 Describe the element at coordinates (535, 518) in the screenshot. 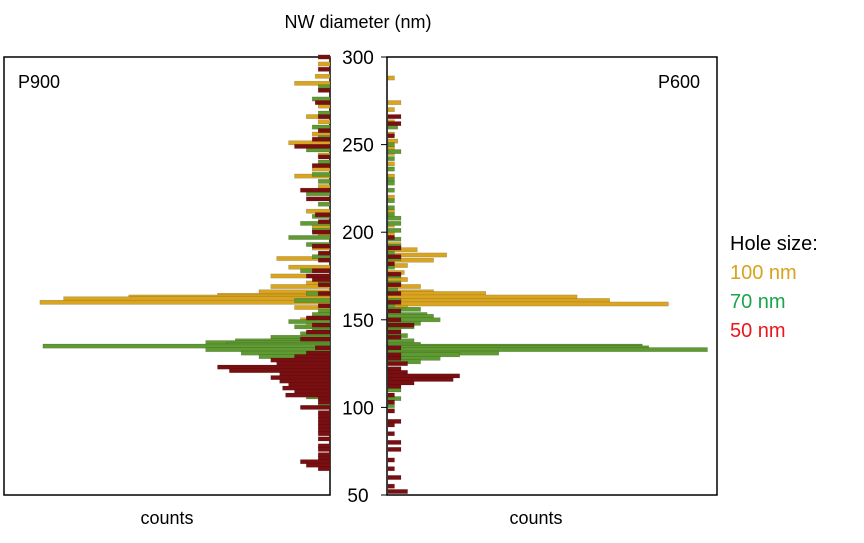

I see `panel-p600-xlabel: counts` at that location.